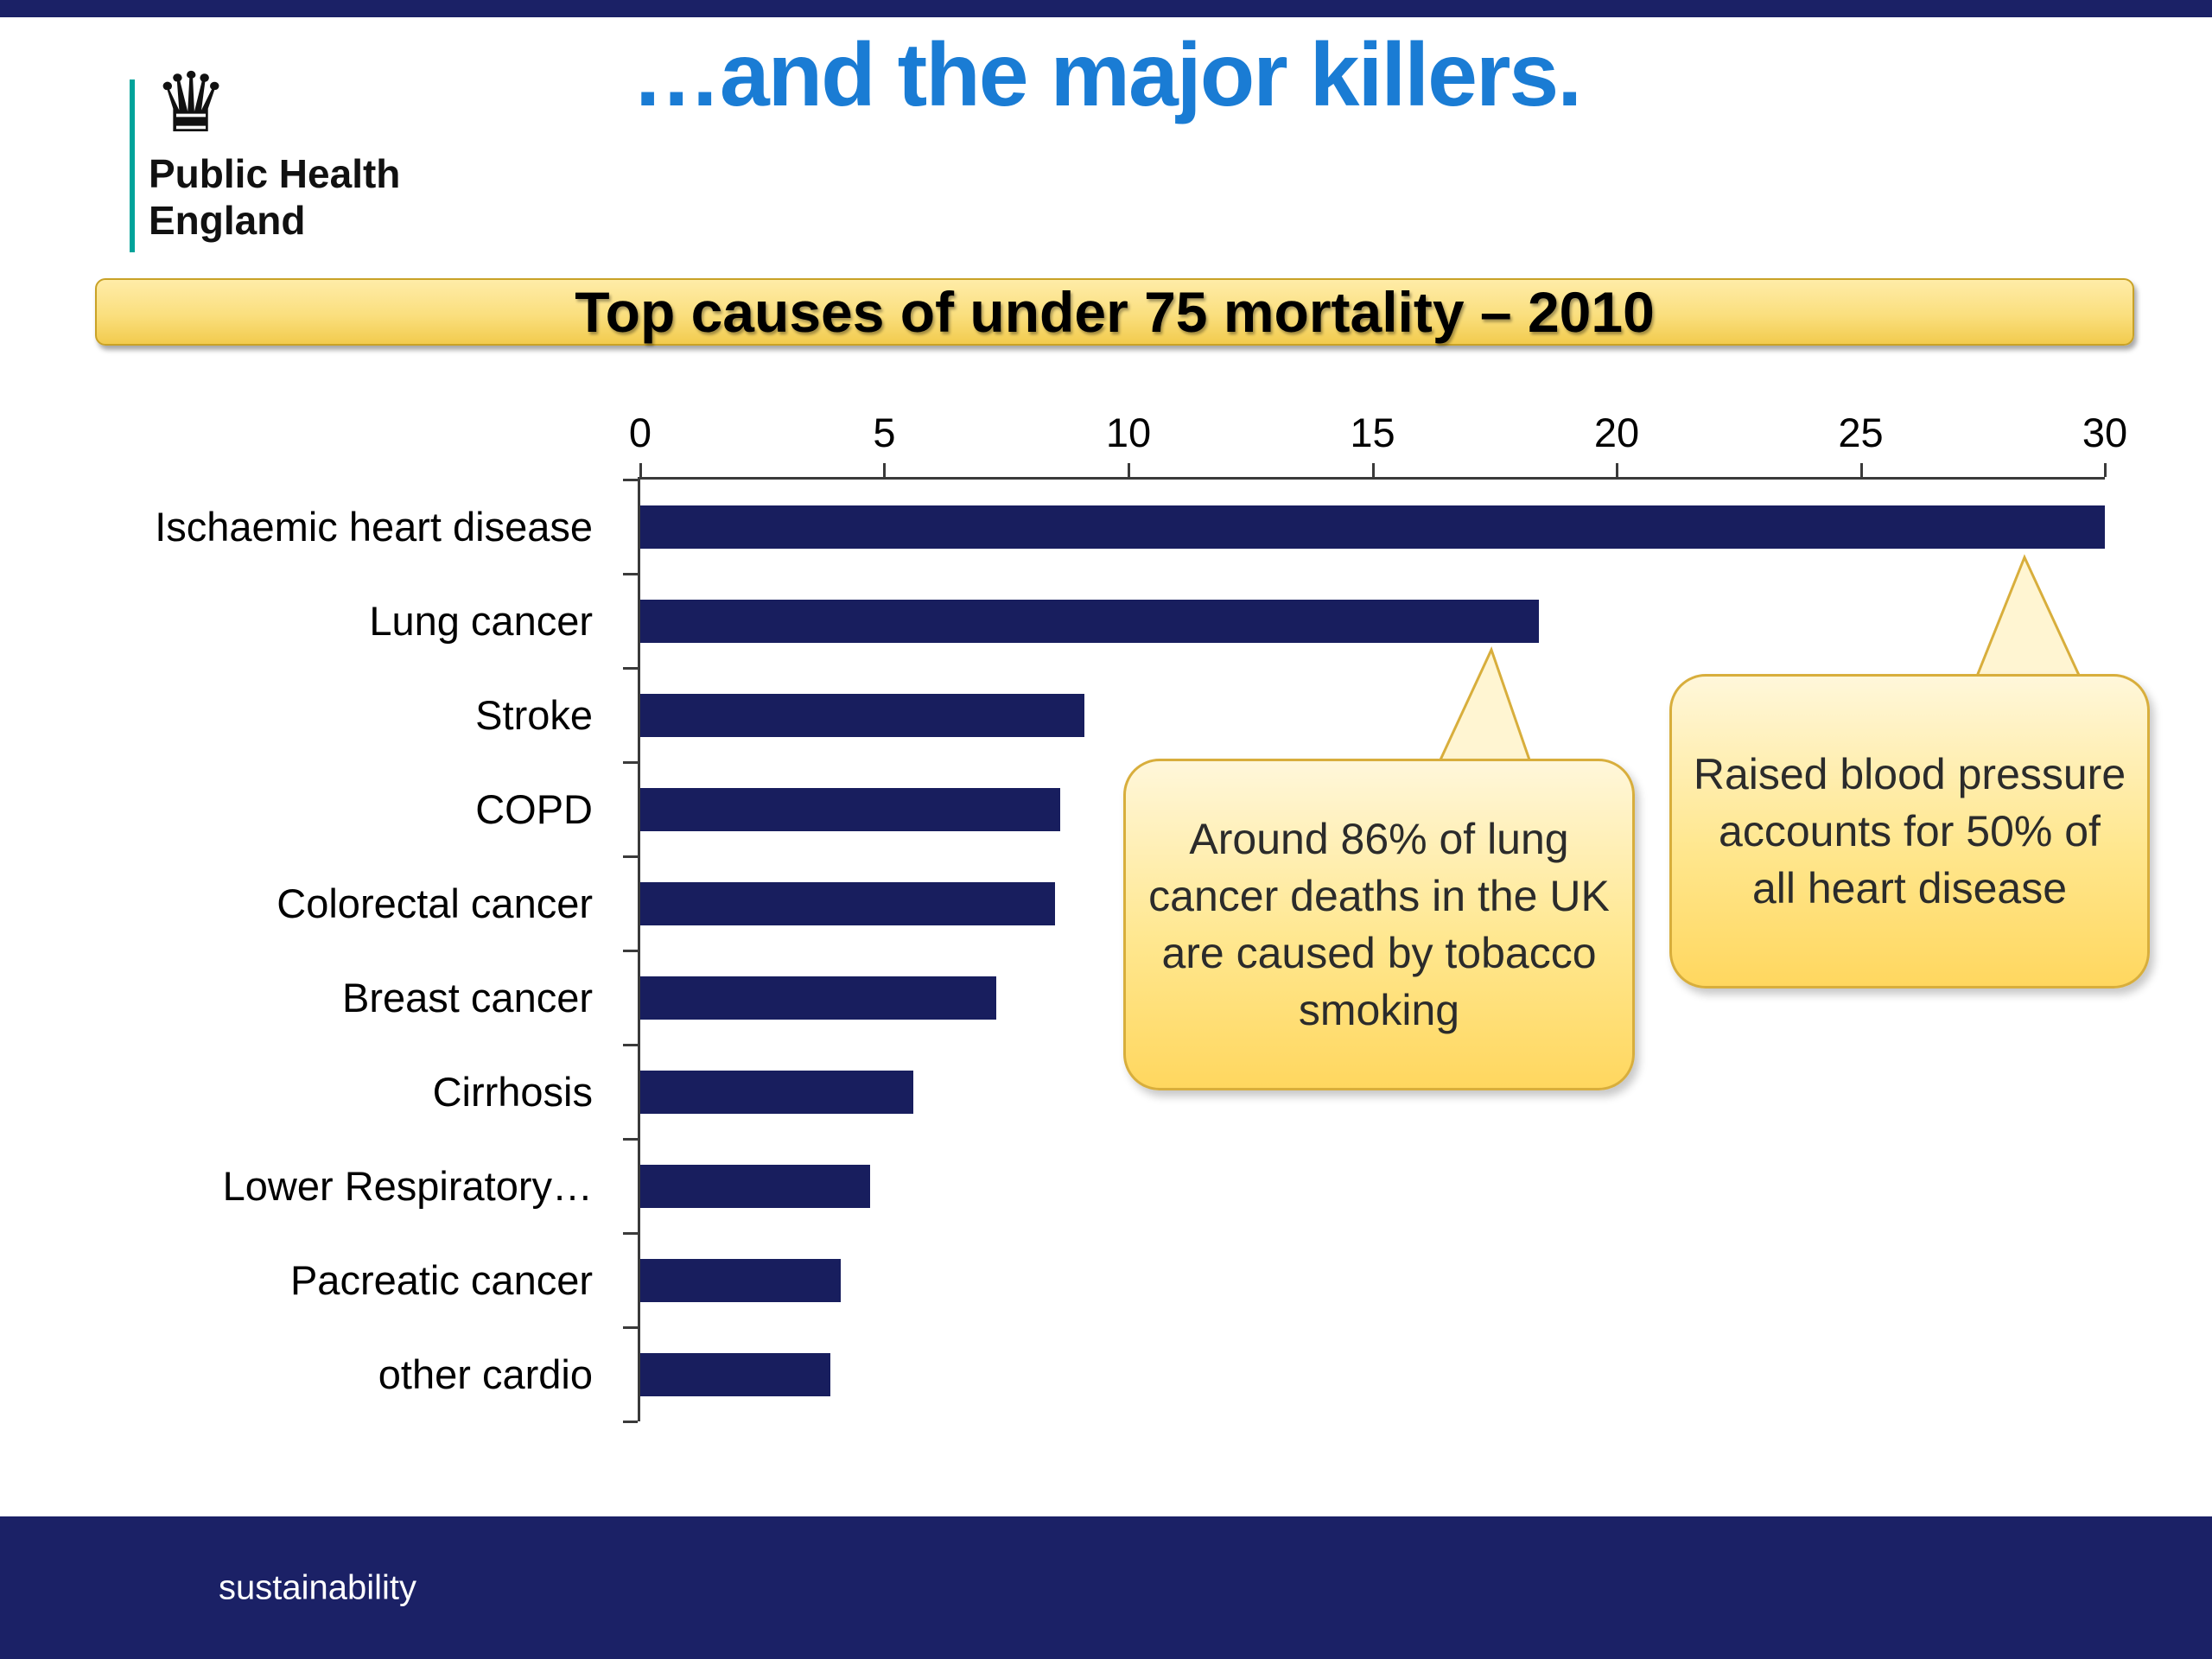  Describe the element at coordinates (1372, 432) in the screenshot. I see `x-axis-tick-label: 15` at that location.